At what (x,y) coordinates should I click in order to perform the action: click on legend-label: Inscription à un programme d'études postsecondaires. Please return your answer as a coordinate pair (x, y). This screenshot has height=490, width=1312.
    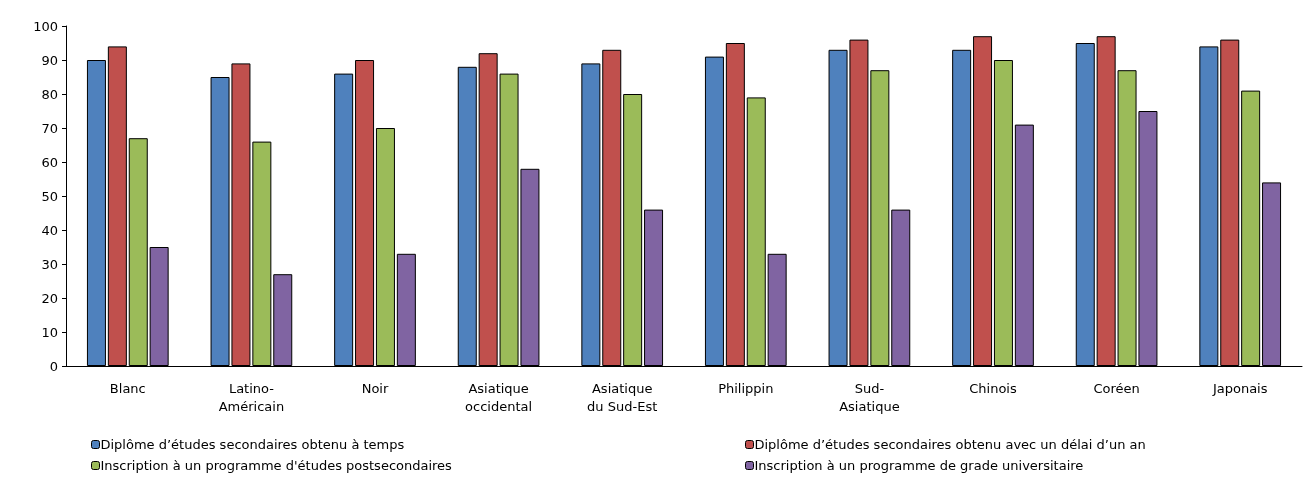
    Looking at the image, I should click on (276, 465).